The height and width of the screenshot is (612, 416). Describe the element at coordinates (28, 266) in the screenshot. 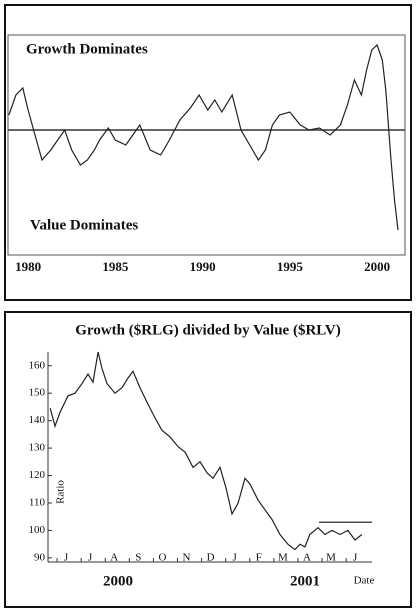

I see `x-tick-label: 1980` at that location.